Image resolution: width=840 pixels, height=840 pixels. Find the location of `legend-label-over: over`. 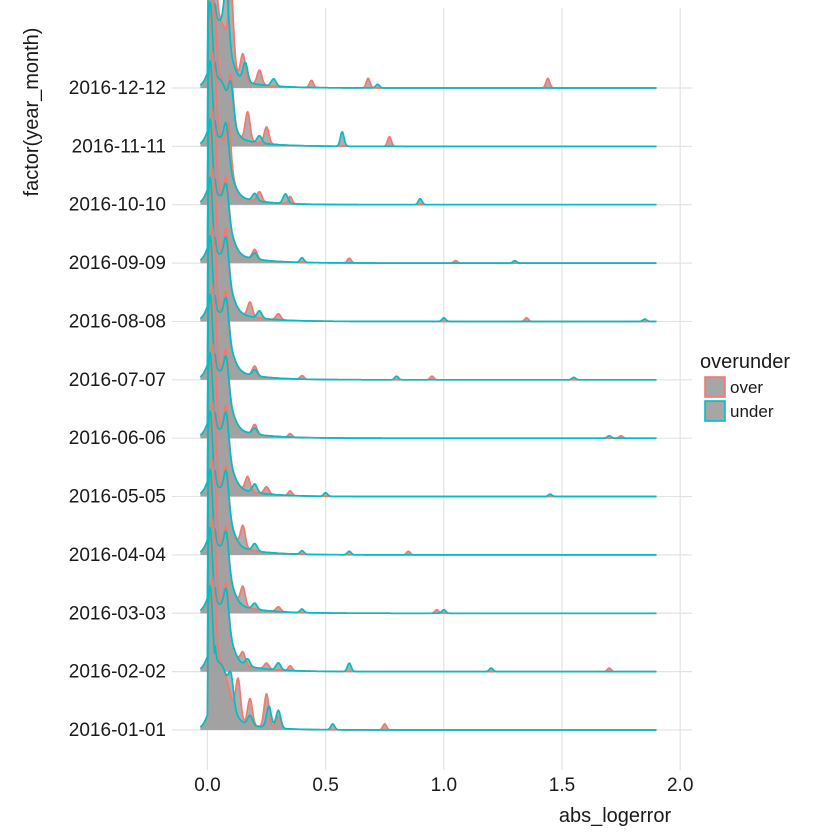

legend-label-over: over is located at coordinates (746, 387).